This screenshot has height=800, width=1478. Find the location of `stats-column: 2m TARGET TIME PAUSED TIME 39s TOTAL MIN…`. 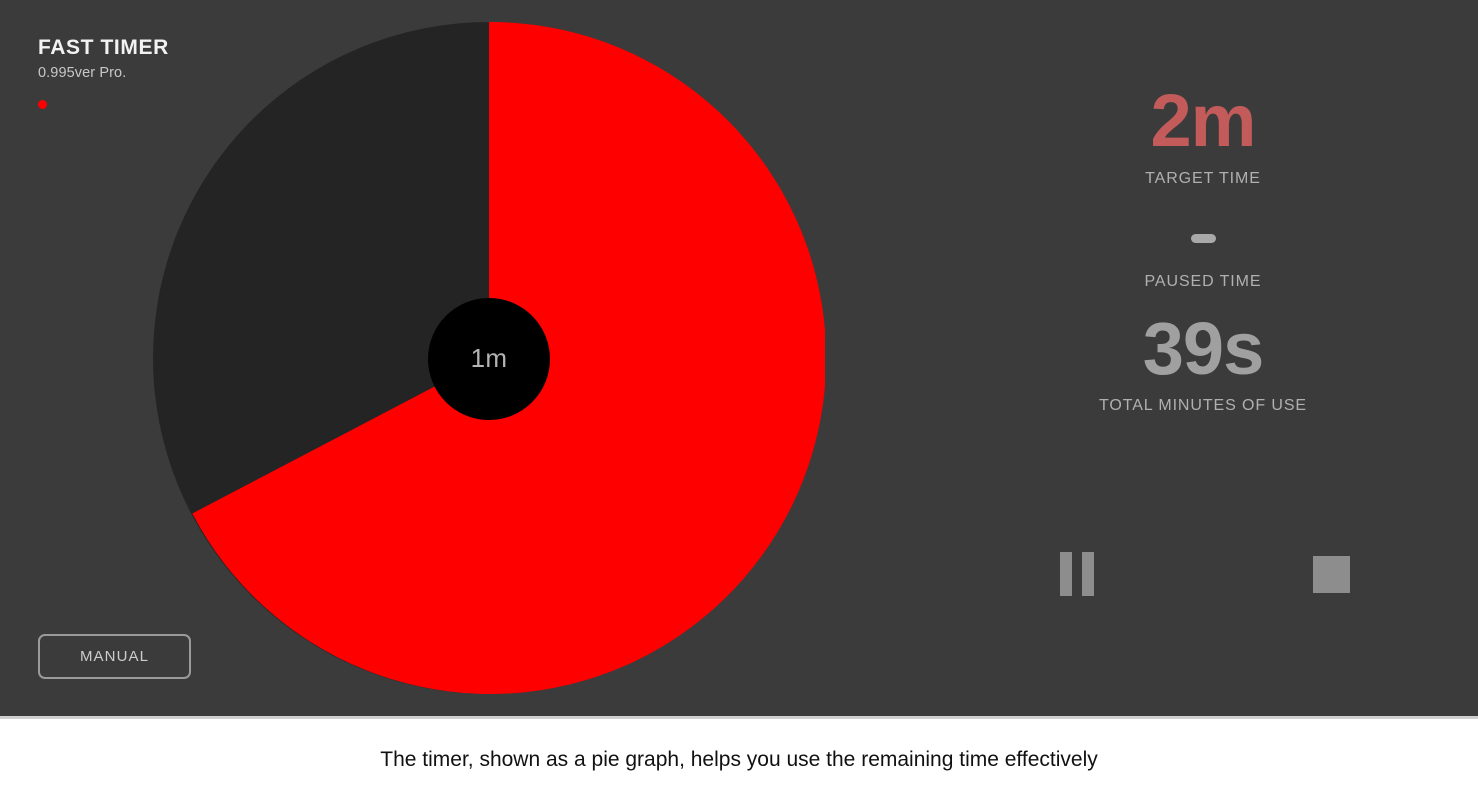

stats-column: 2m TARGET TIME PAUSED TIME 39s TOTAL MIN… is located at coordinates (1203, 247).